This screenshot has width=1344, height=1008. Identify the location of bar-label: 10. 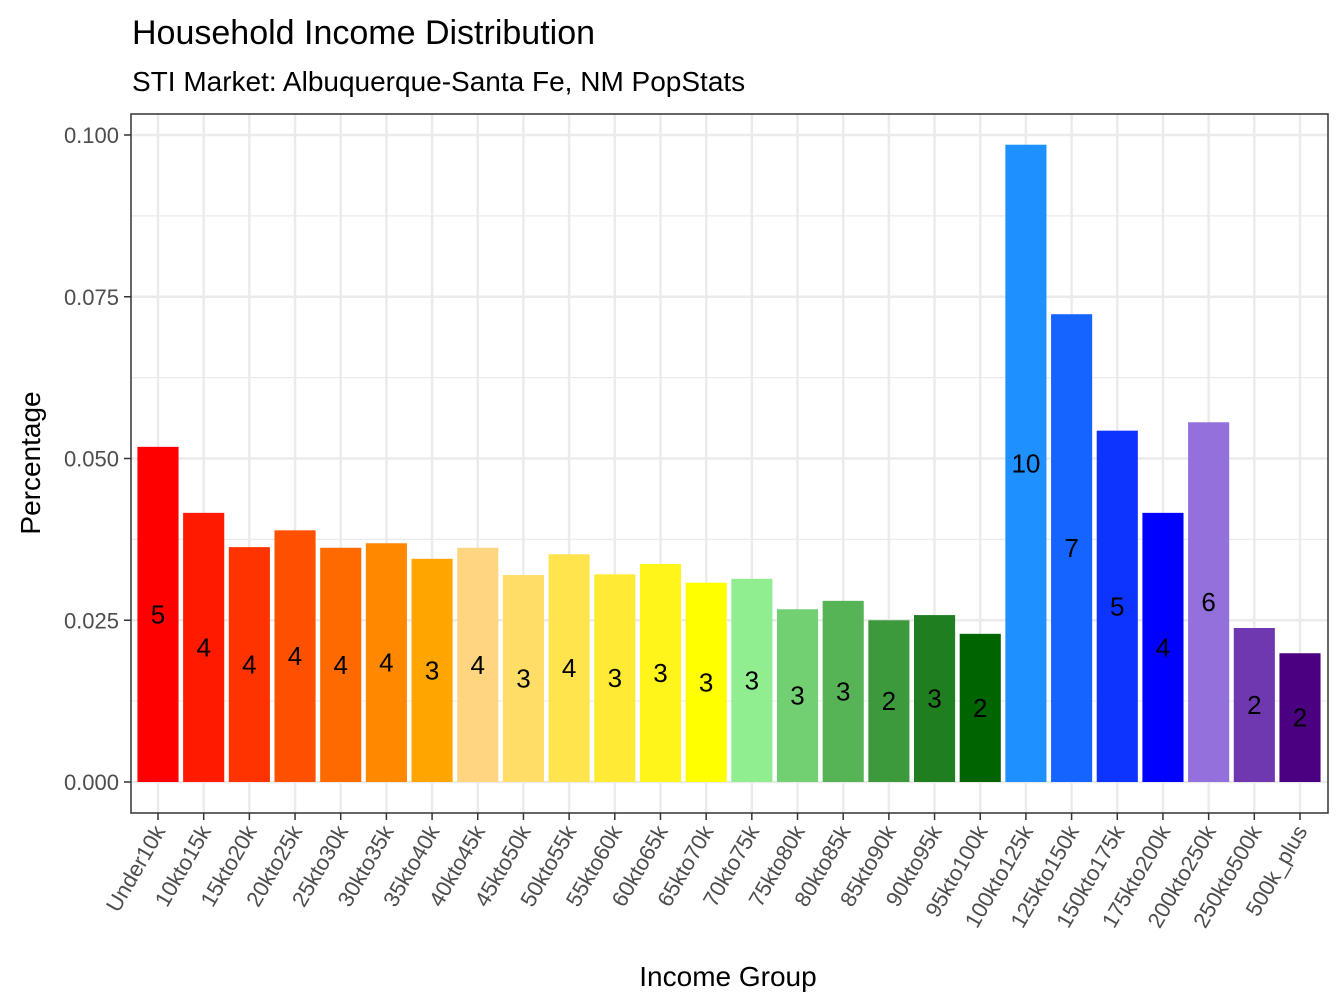
(1025, 463).